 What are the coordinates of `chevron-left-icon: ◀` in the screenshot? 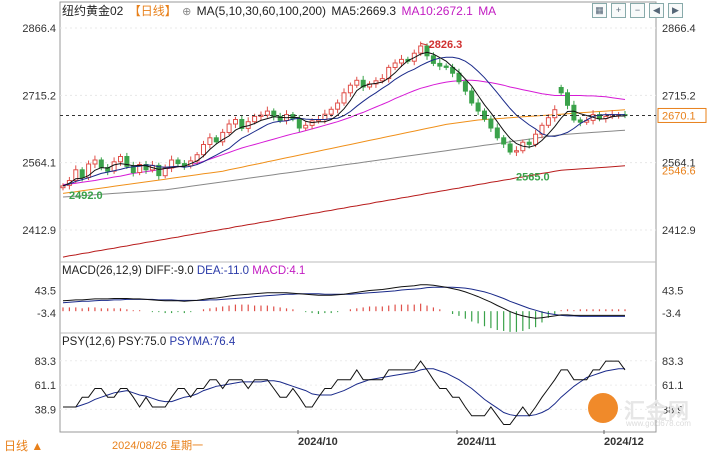 It's located at (656, 10).